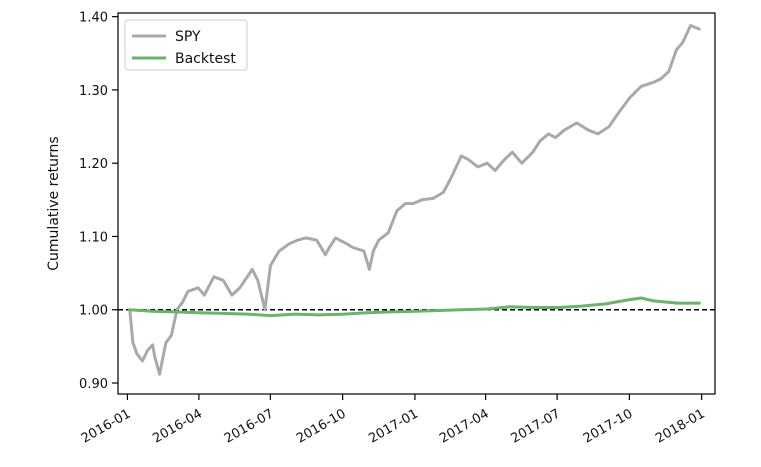  Describe the element at coordinates (93, 311) in the screenshot. I see `y-tick-label: 1.00` at that location.